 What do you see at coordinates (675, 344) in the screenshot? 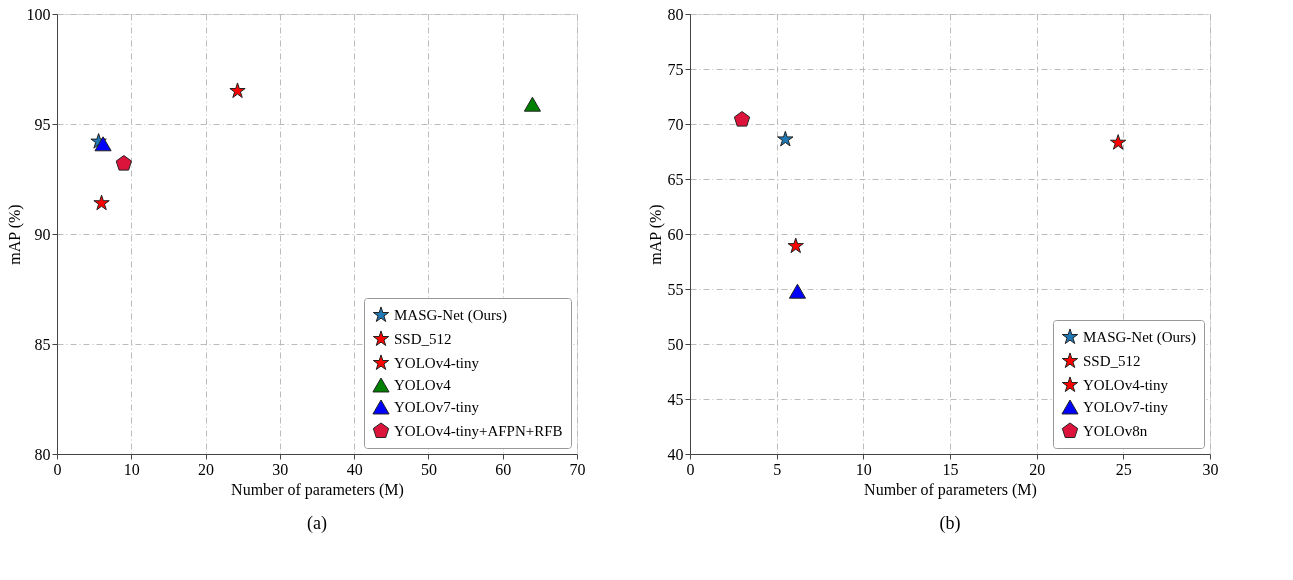
I see `y-tick-label: 50` at bounding box center [675, 344].